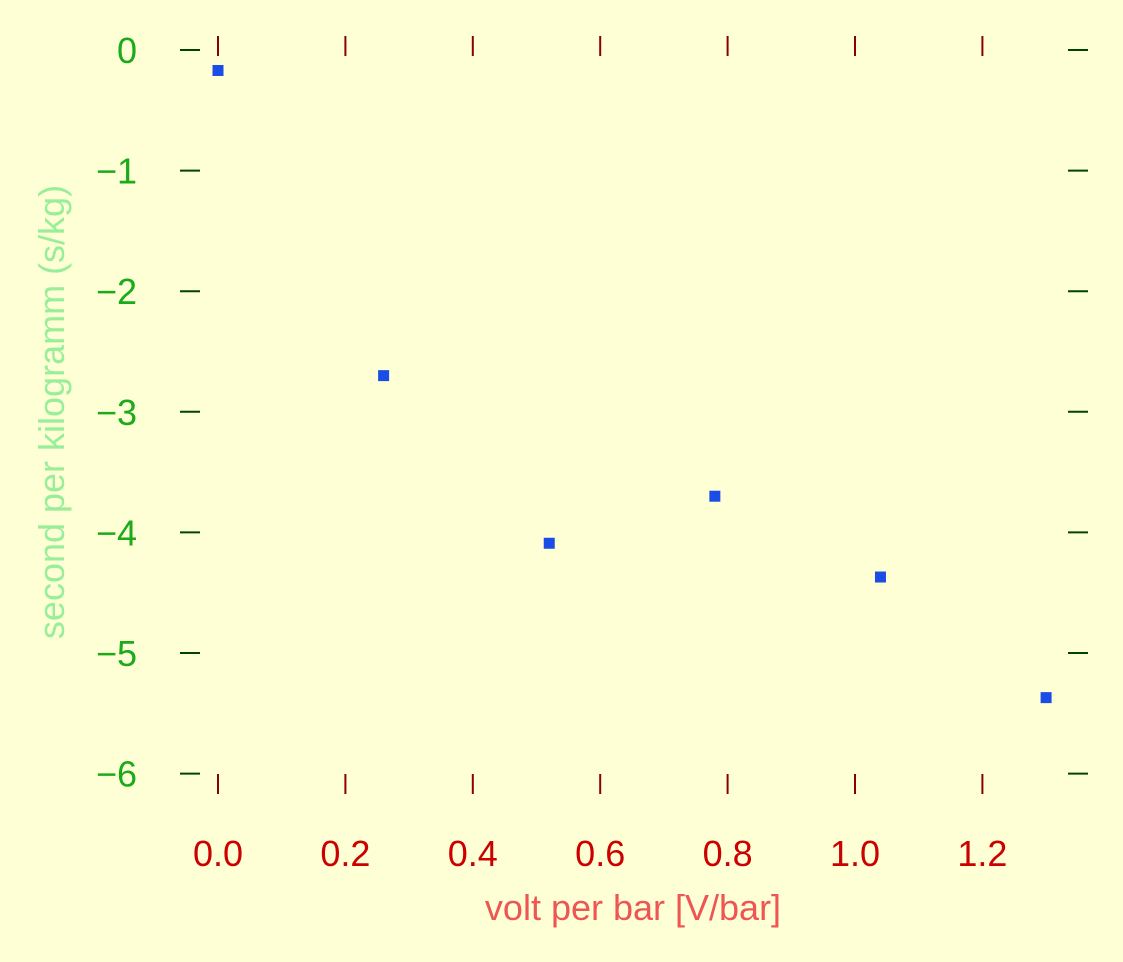 The width and height of the screenshot is (1123, 962). What do you see at coordinates (633, 907) in the screenshot?
I see `x-axis-label: volt per bar [V/bar]` at bounding box center [633, 907].